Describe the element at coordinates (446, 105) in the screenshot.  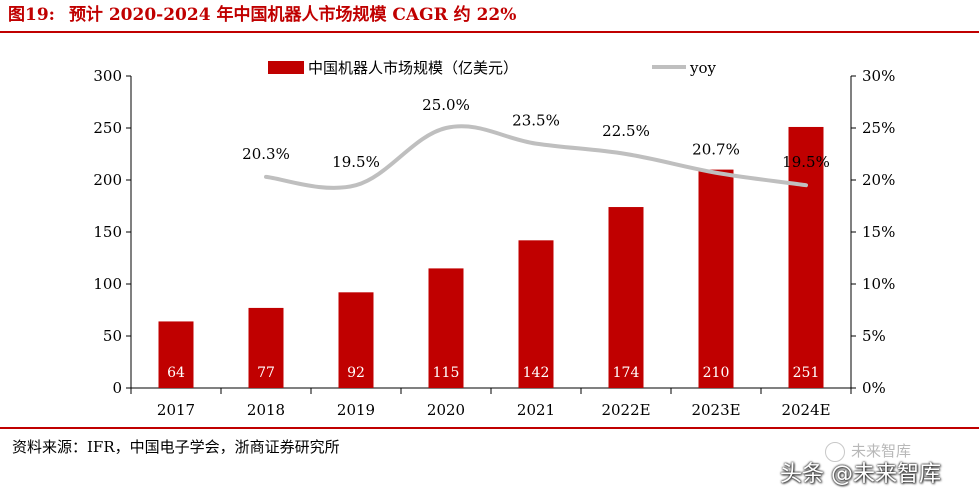
I see `yoy-value-label: 25.0%` at that location.